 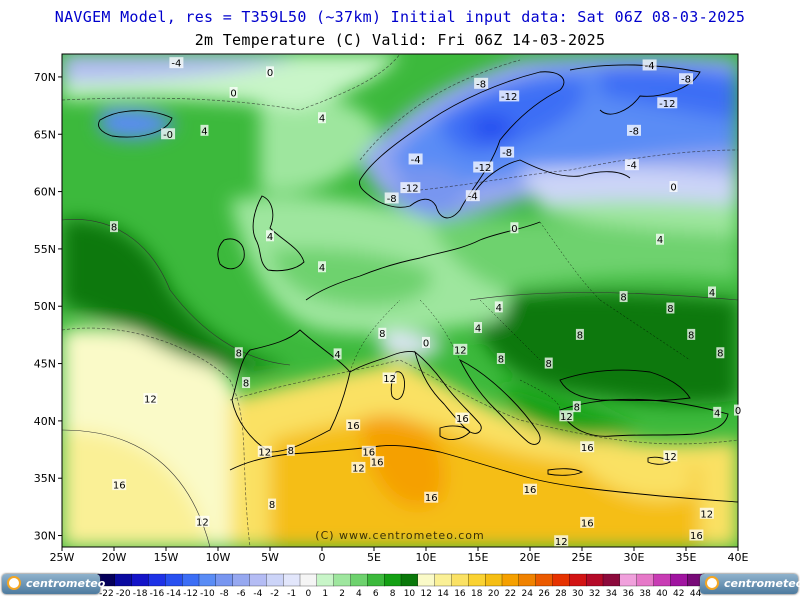 What do you see at coordinates (686, 557) in the screenshot?
I see `x-tick-label: 35E` at bounding box center [686, 557].